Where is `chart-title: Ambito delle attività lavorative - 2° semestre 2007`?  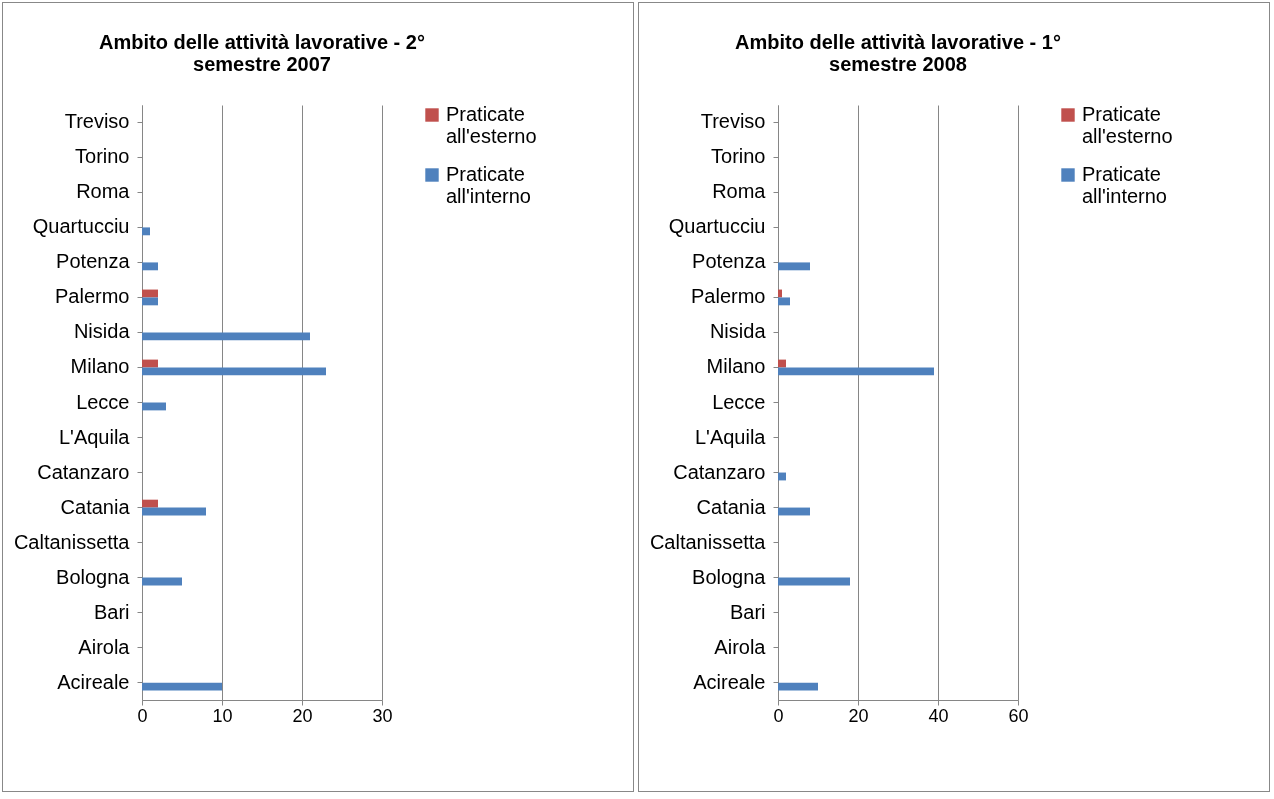 chart-title: Ambito delle attività lavorative - 2° semestre 2007 is located at coordinates (262, 53).